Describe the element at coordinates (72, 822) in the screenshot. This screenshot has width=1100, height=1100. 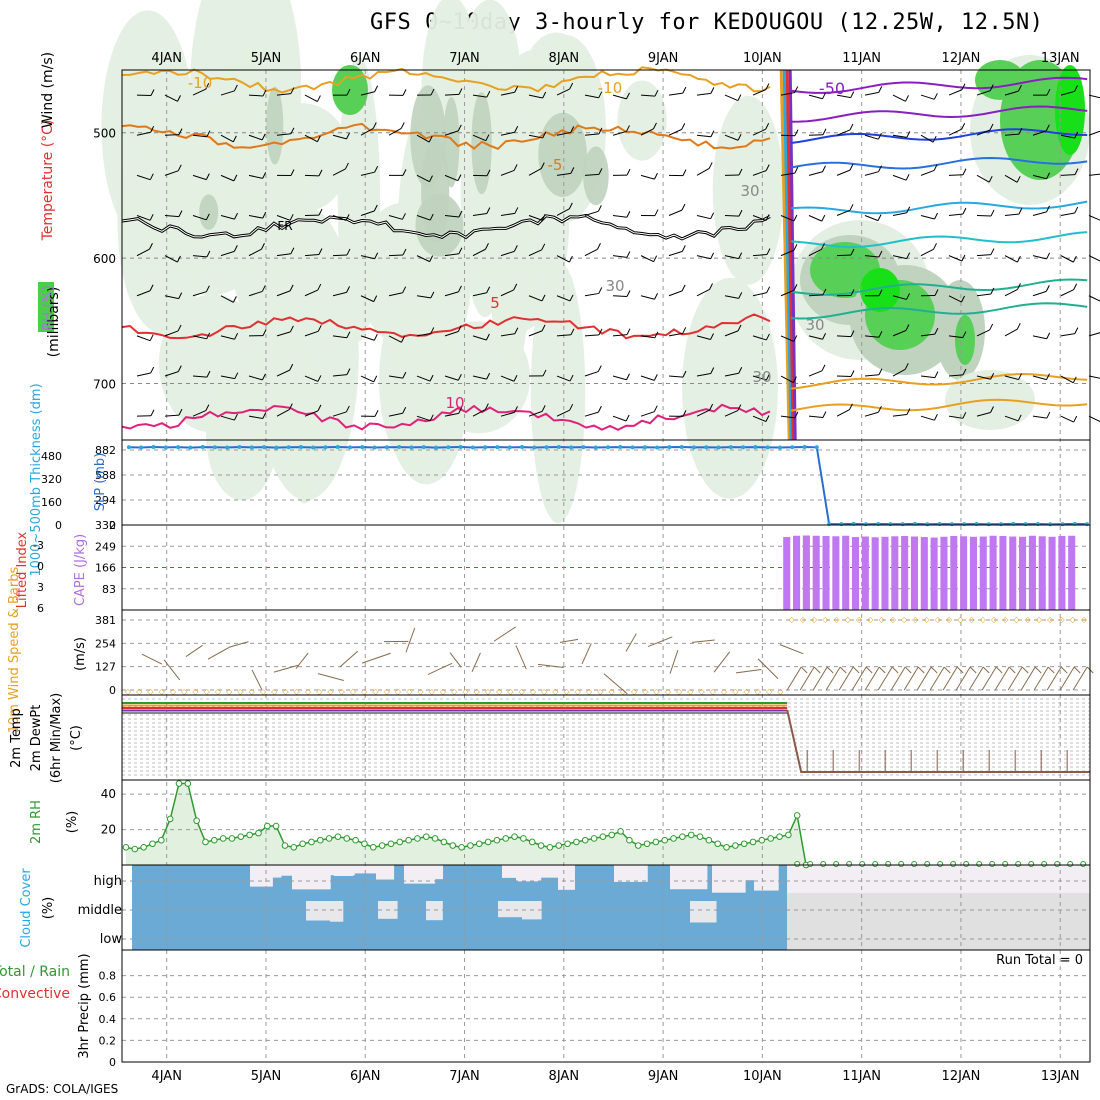
I see `rh2m-unit: (%)` at that location.